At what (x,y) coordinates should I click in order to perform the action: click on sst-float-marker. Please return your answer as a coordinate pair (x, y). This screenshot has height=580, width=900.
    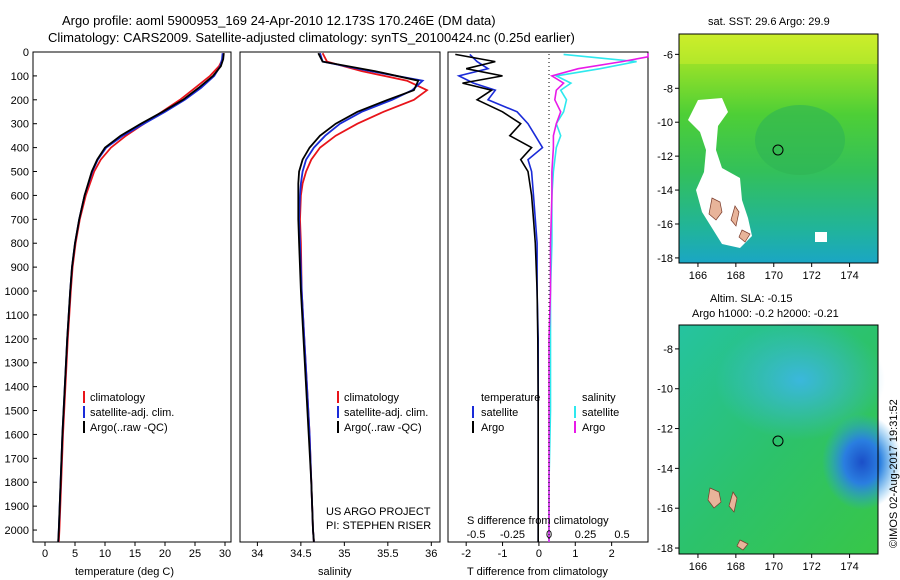
    Looking at the image, I should click on (778, 150).